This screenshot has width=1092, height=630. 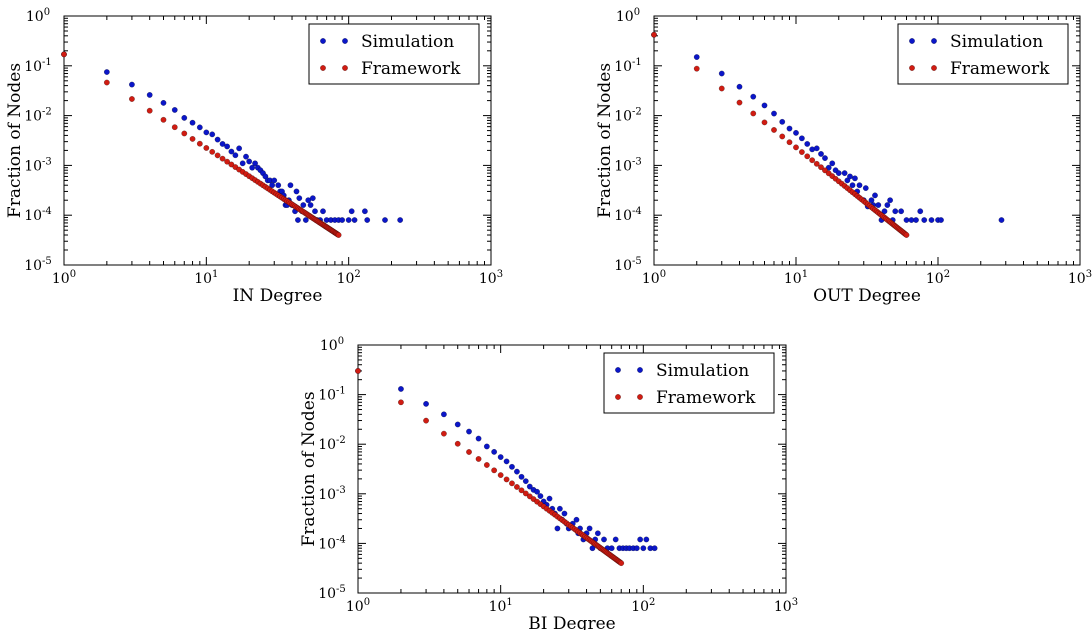 I want to click on series-simulation, so click(x=232, y=137).